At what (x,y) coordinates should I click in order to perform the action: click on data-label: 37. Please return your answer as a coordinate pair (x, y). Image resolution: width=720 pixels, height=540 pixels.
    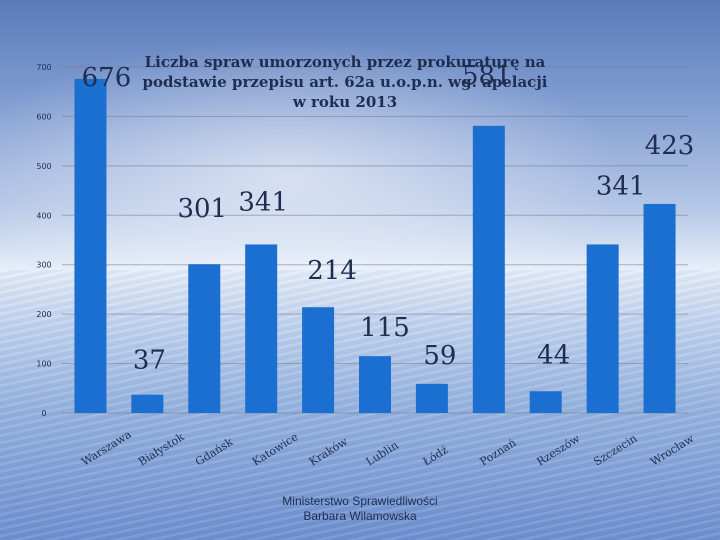
    Looking at the image, I should click on (149, 361).